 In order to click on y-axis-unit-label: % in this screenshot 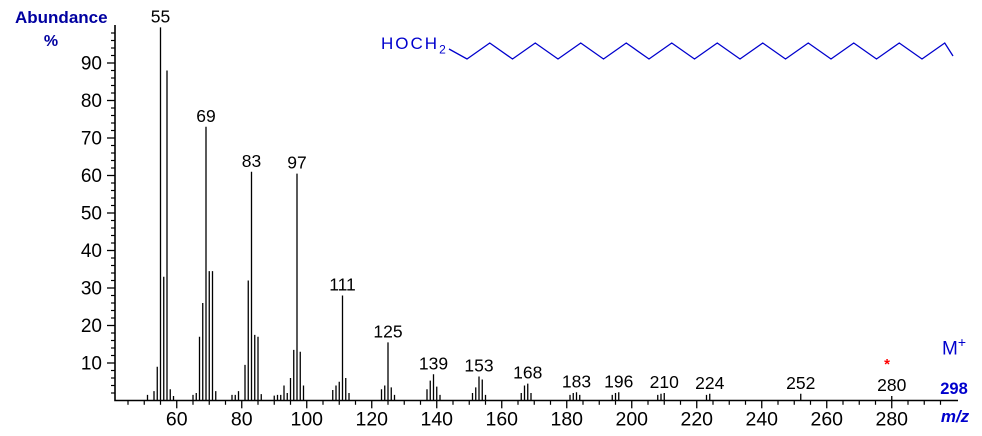, I will do `click(51, 41)`.